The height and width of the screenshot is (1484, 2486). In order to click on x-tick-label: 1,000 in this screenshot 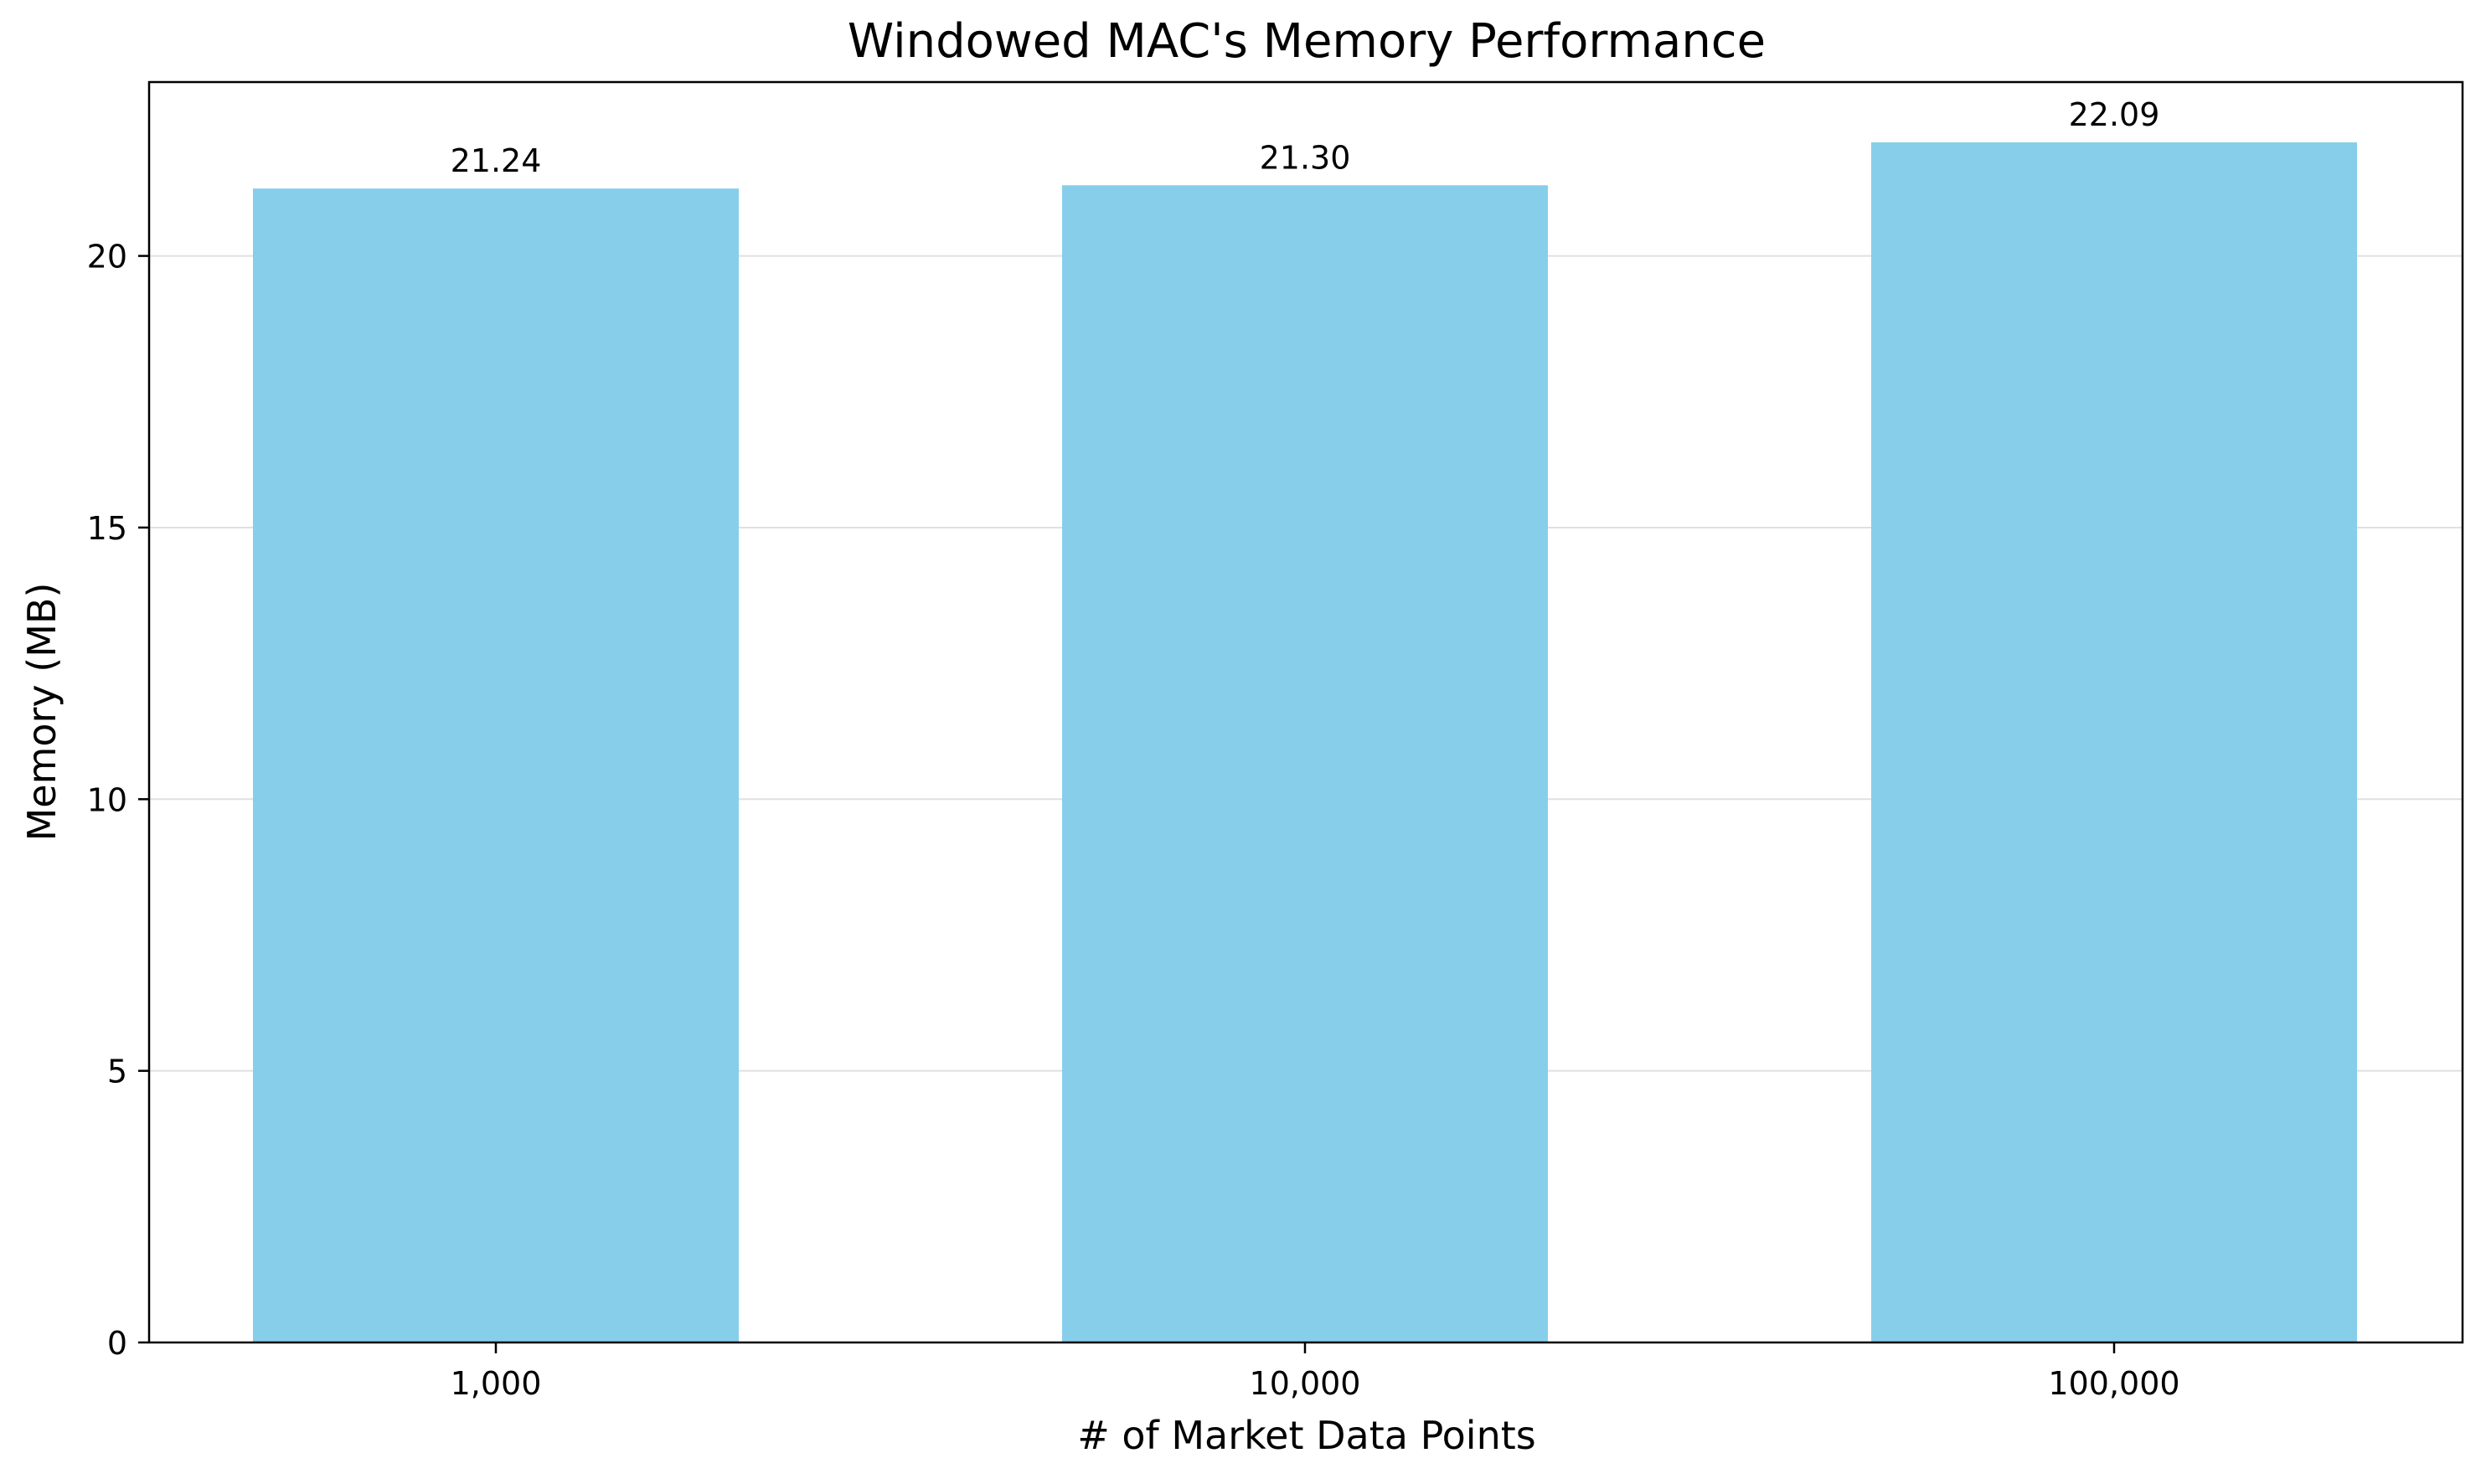, I will do `click(496, 1383)`.